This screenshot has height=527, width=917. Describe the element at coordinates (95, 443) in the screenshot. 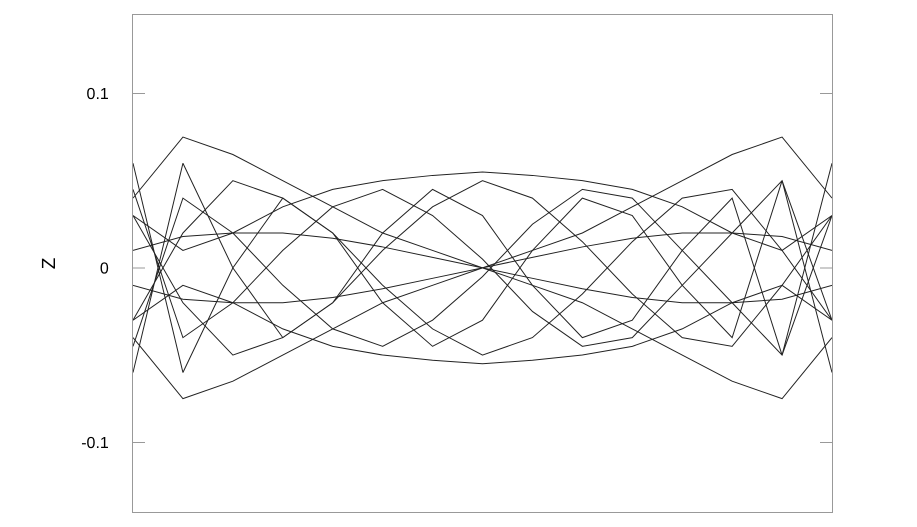

I see `y-tick-label: -0.1` at that location.